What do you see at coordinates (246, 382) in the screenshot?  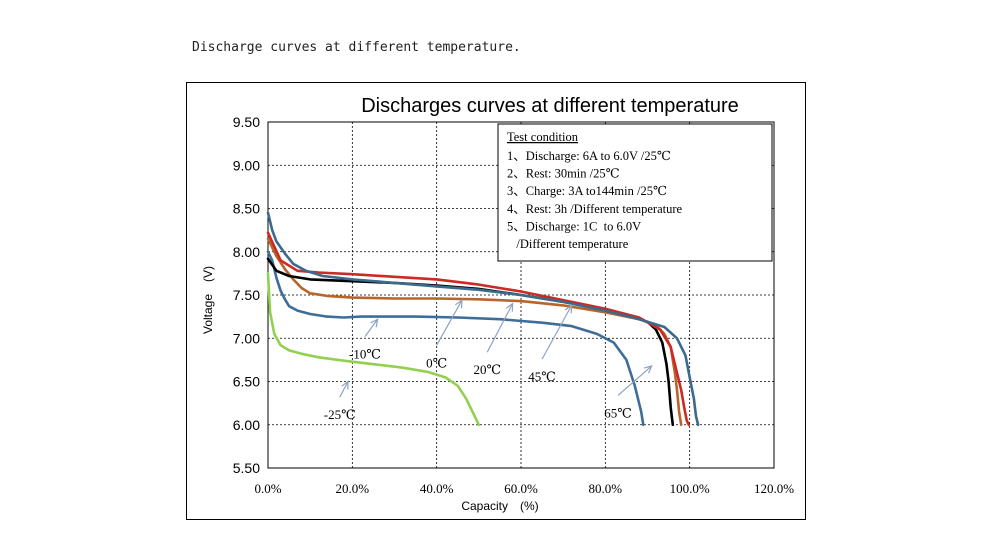 I see `y-tick-label: 6.50` at bounding box center [246, 382].